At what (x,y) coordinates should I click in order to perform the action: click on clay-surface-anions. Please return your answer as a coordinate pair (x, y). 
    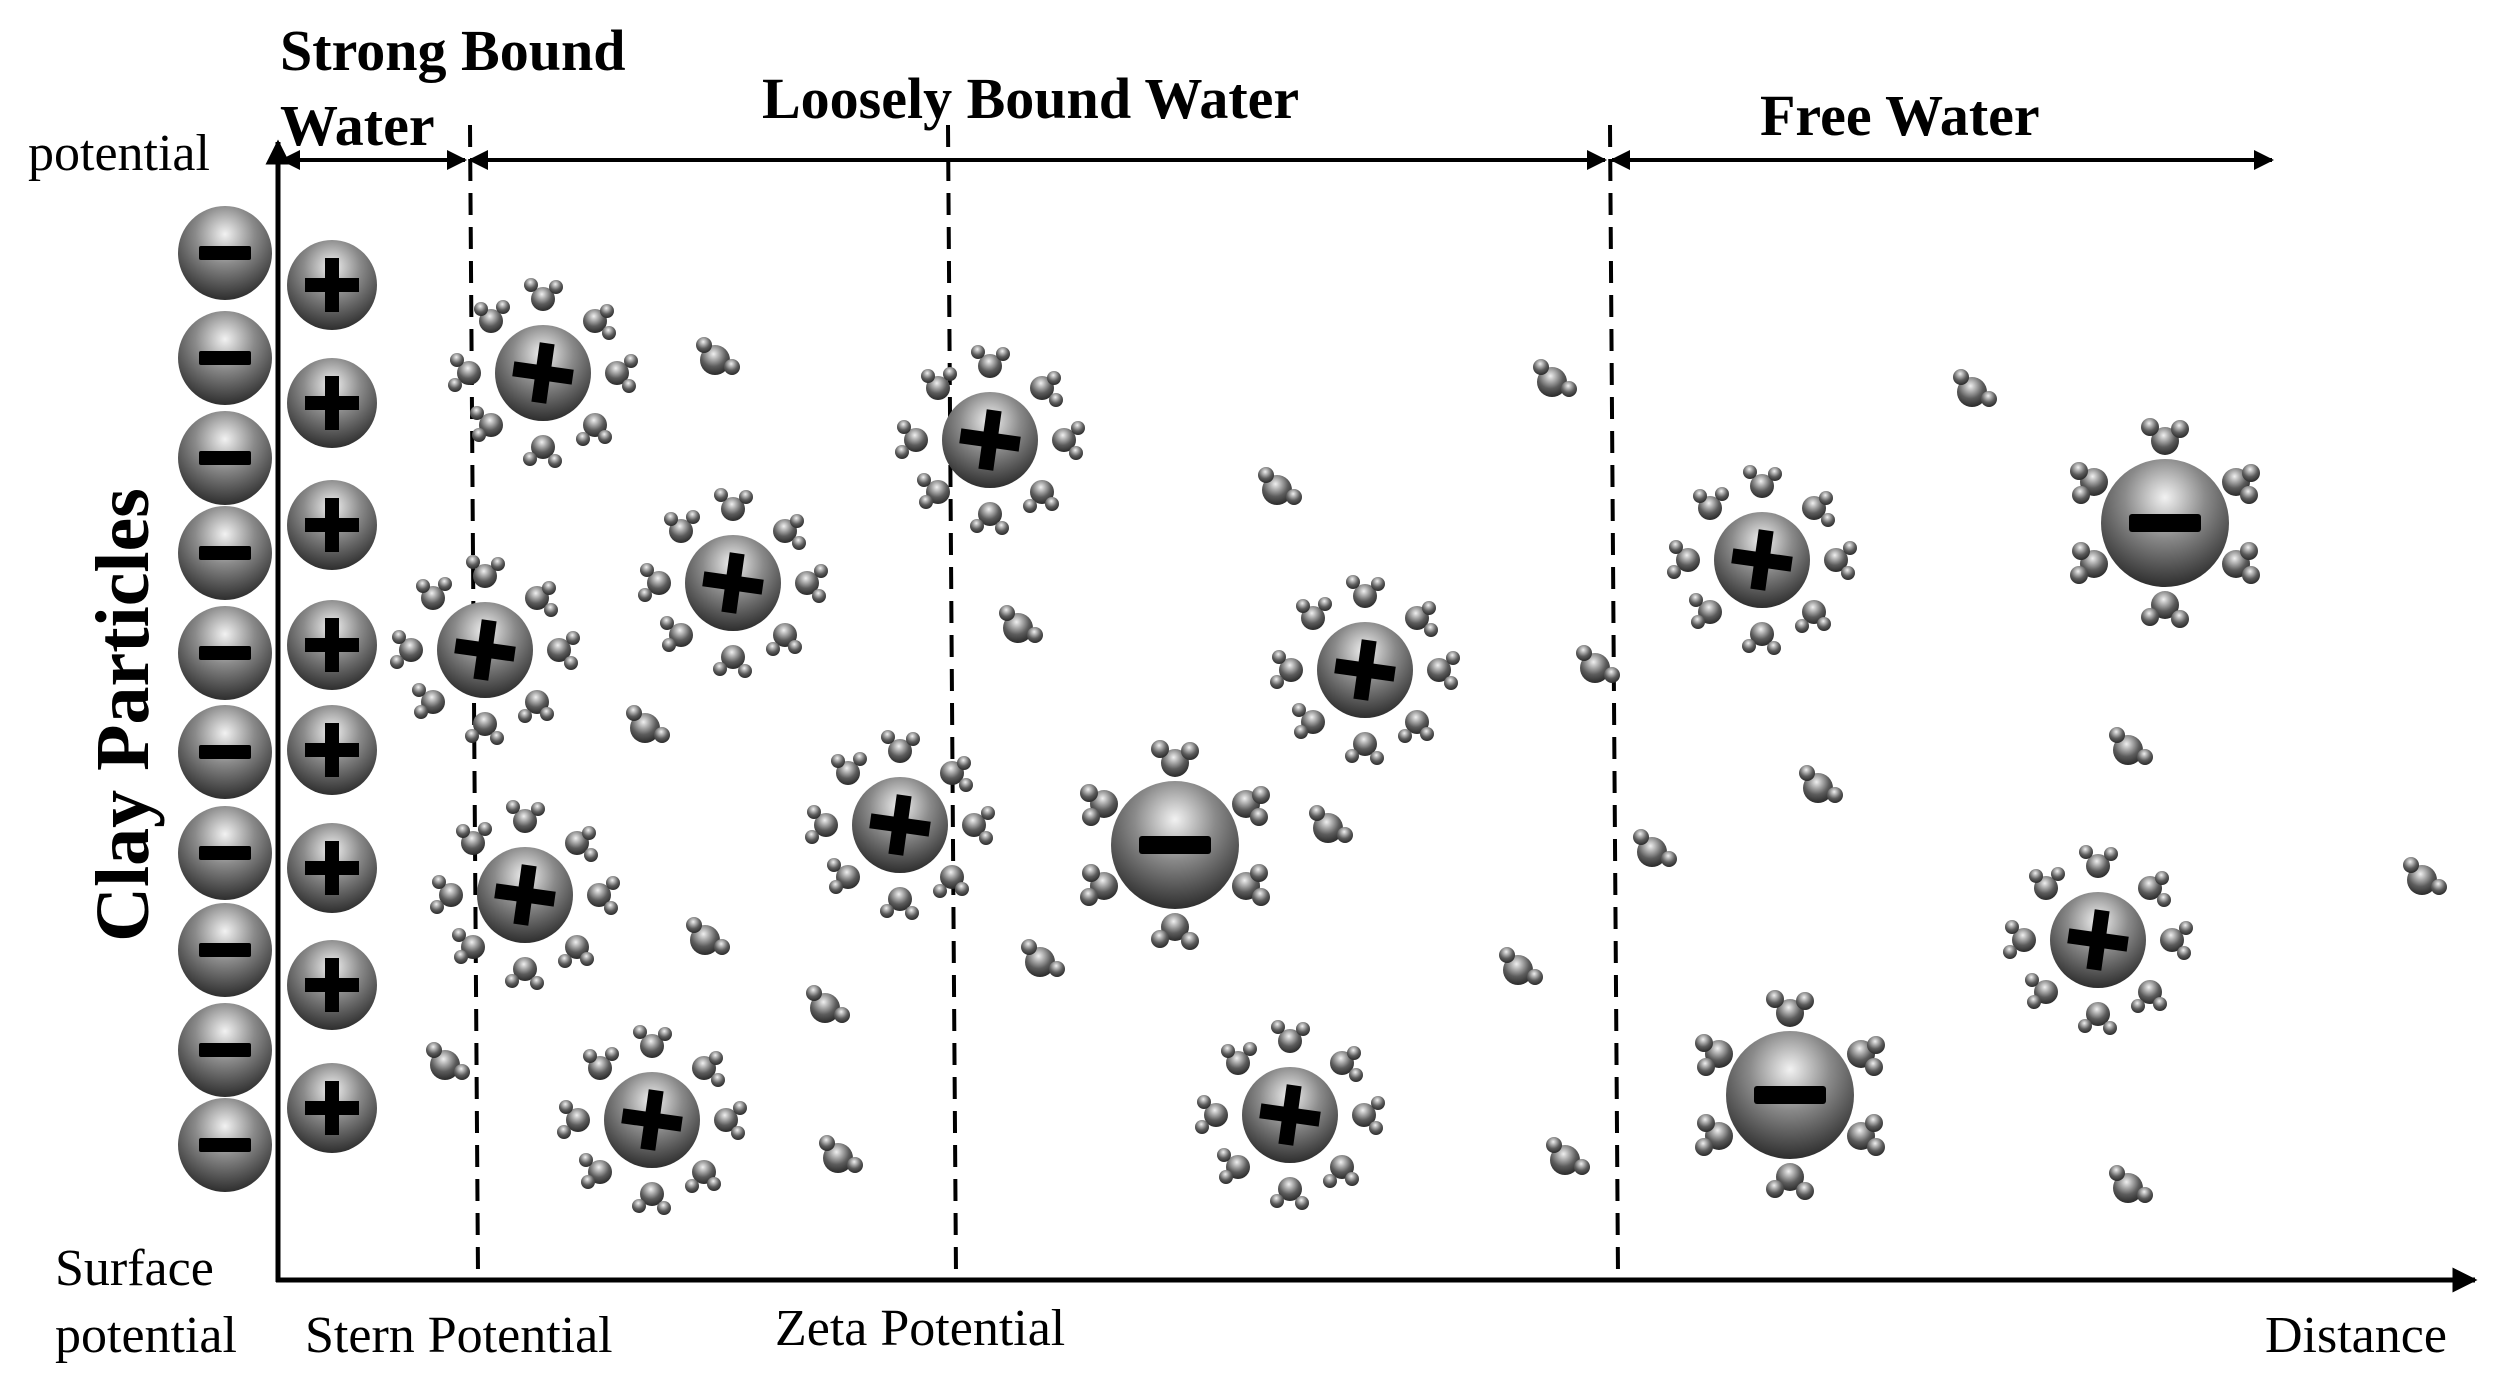
    Looking at the image, I should click on (225, 699).